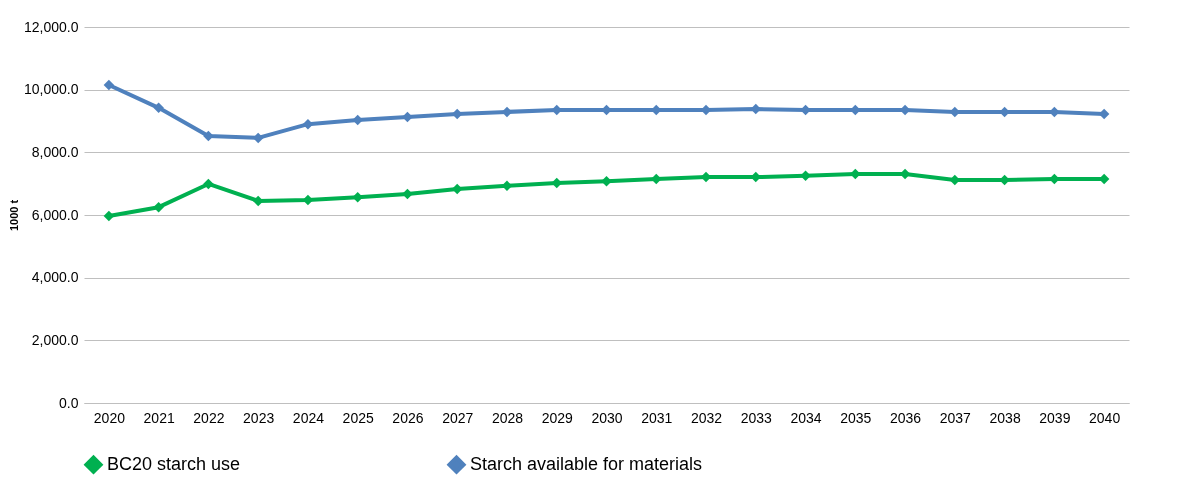  What do you see at coordinates (174, 463) in the screenshot?
I see `legend-label: BC20 starch use` at bounding box center [174, 463].